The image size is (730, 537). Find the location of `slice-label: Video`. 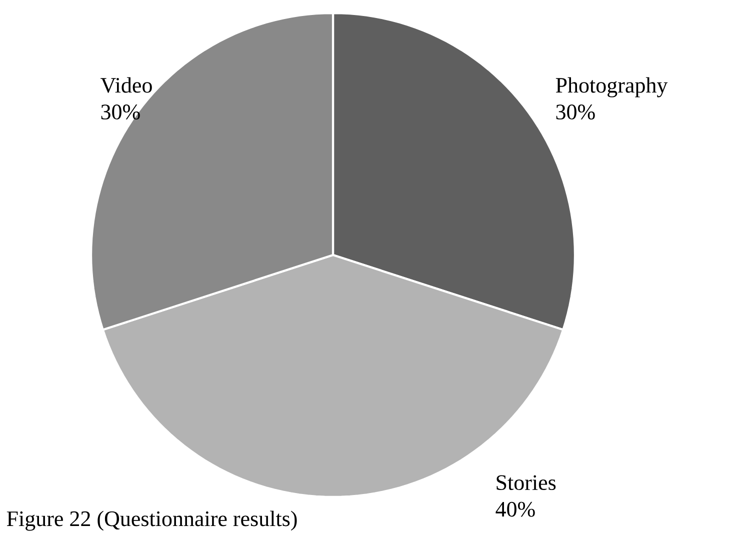

slice-label: Video is located at coordinates (126, 85).